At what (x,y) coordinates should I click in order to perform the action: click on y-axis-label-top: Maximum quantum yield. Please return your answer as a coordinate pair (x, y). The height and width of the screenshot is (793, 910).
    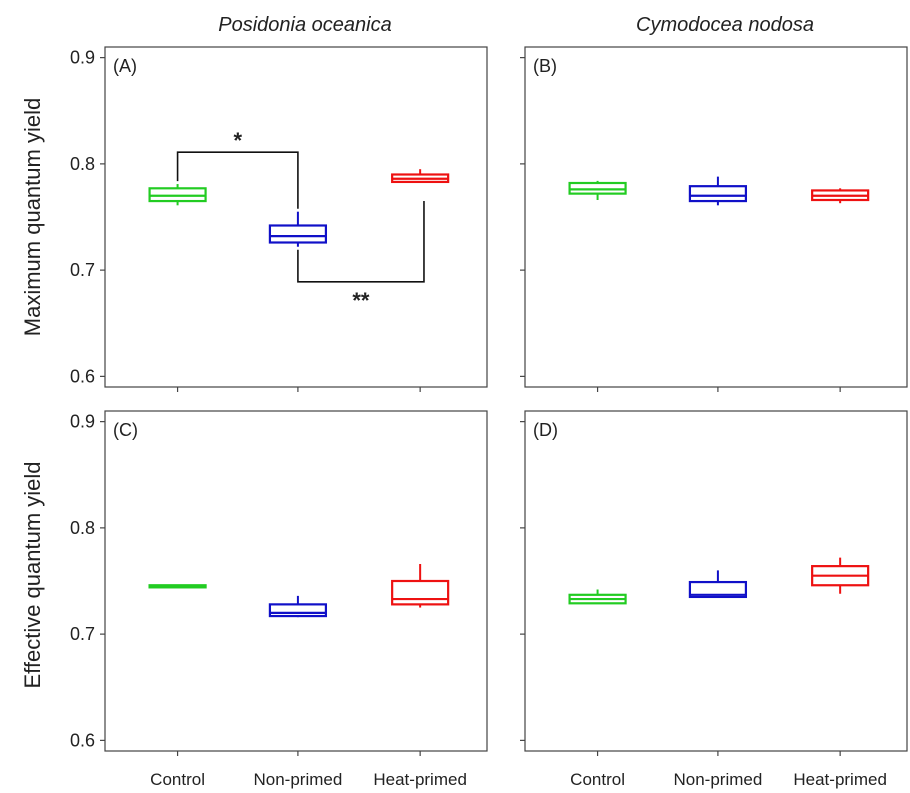
    Looking at the image, I should click on (32, 217).